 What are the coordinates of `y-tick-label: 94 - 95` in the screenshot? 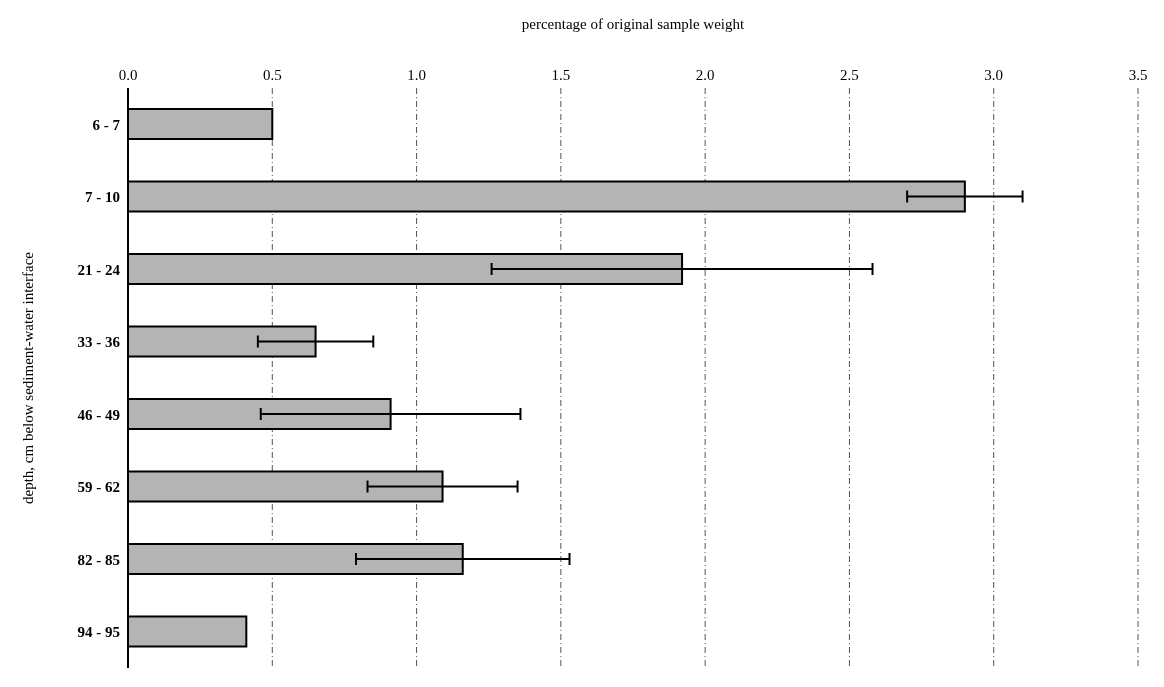 It's located at (98, 632).